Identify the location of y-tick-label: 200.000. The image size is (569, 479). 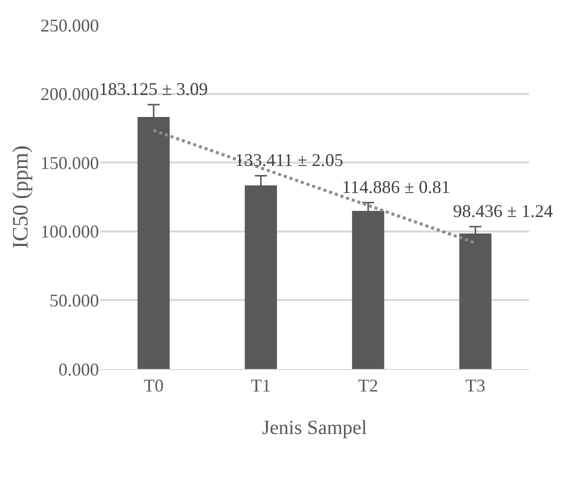
(69, 94).